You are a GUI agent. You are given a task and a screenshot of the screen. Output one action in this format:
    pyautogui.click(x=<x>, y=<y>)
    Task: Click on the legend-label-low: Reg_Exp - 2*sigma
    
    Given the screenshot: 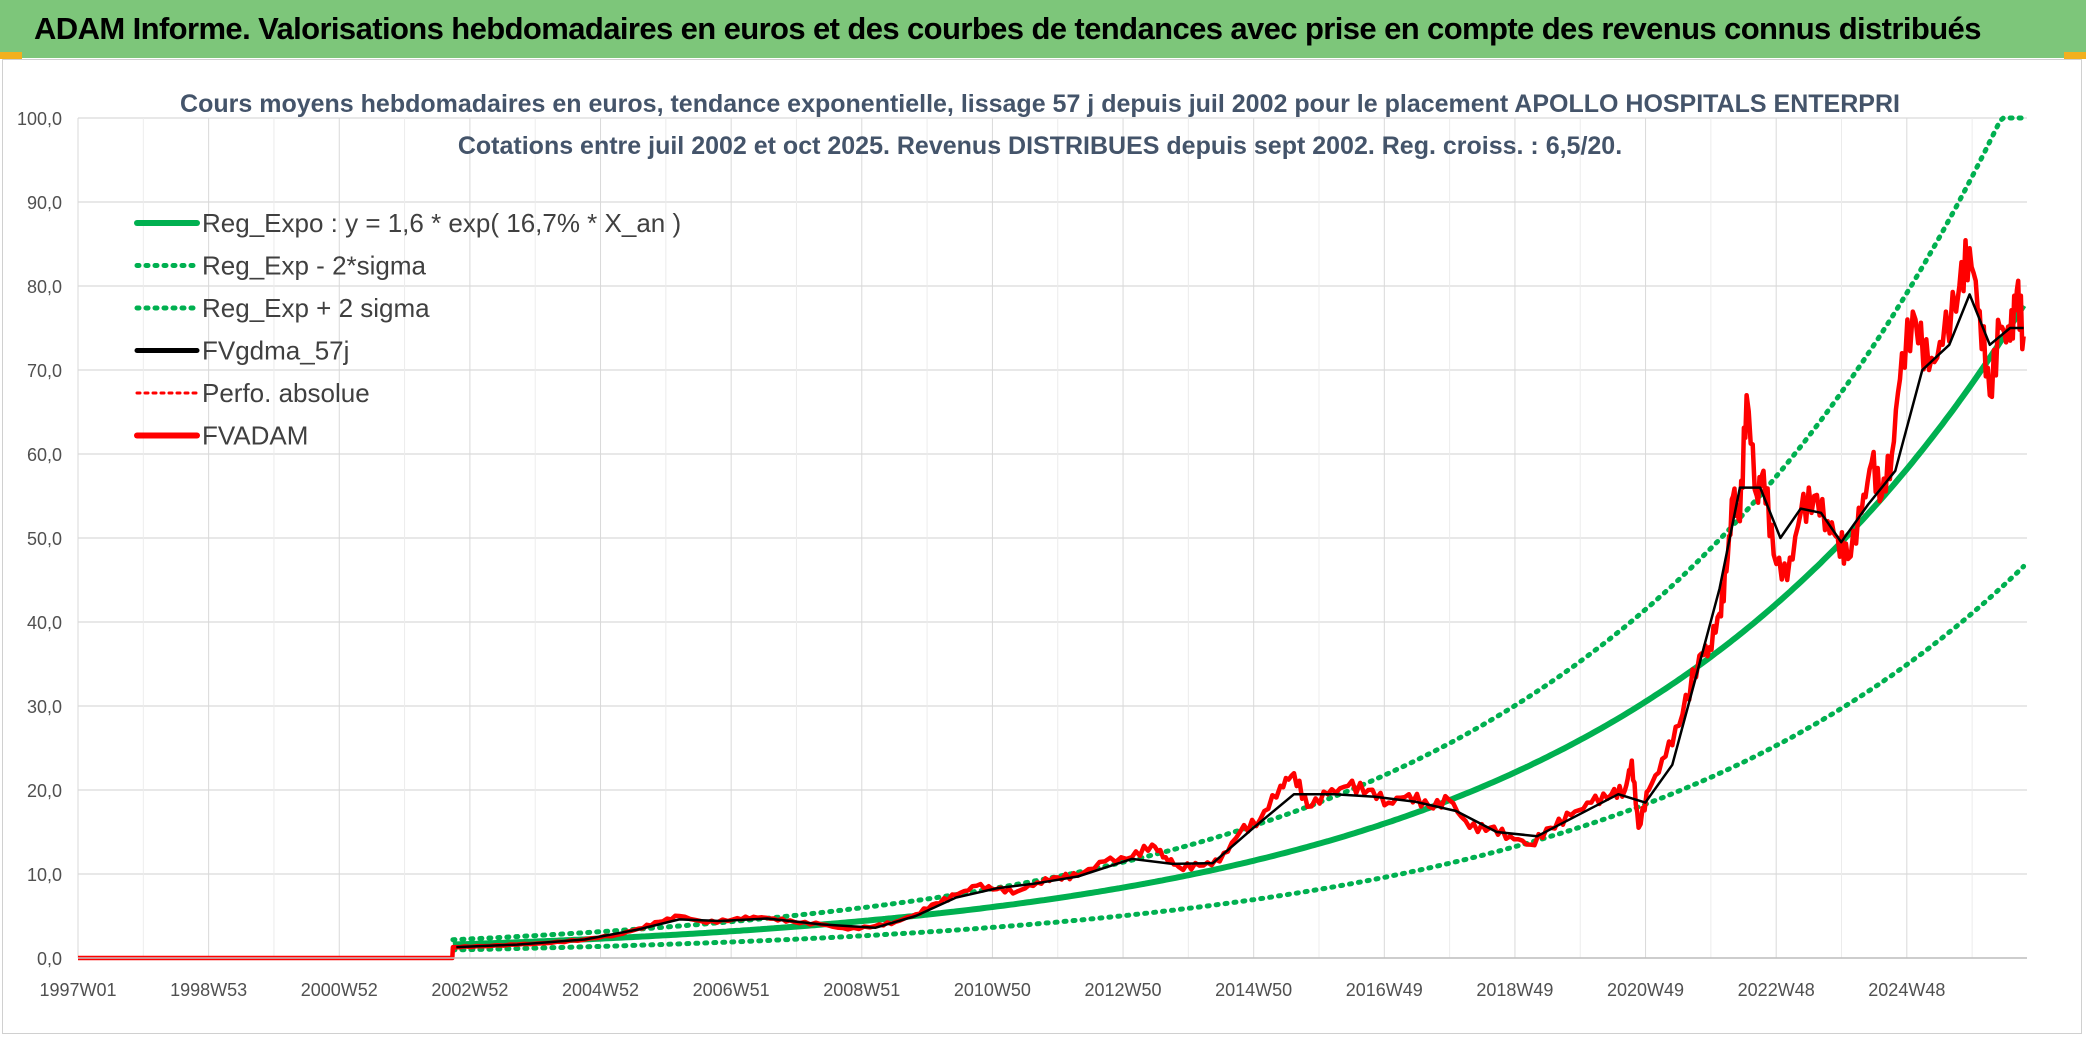 What is the action you would take?
    pyautogui.click(x=314, y=266)
    